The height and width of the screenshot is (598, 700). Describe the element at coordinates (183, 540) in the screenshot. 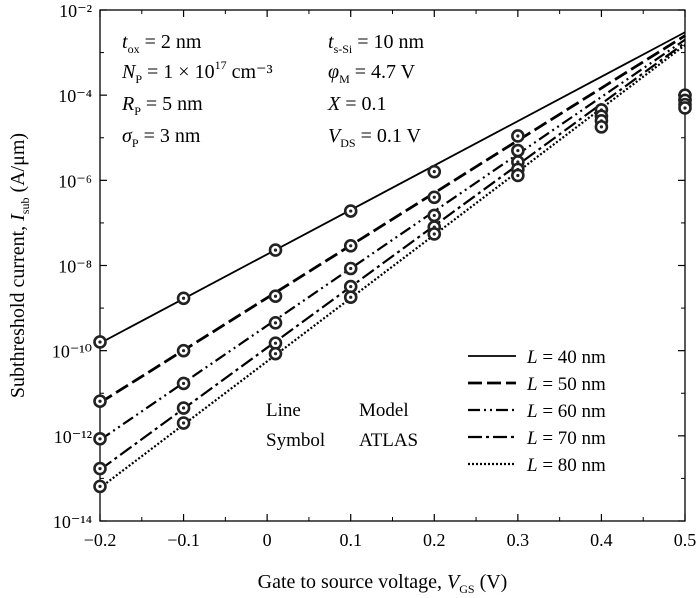

I see `x-tick-label: −0.1` at that location.